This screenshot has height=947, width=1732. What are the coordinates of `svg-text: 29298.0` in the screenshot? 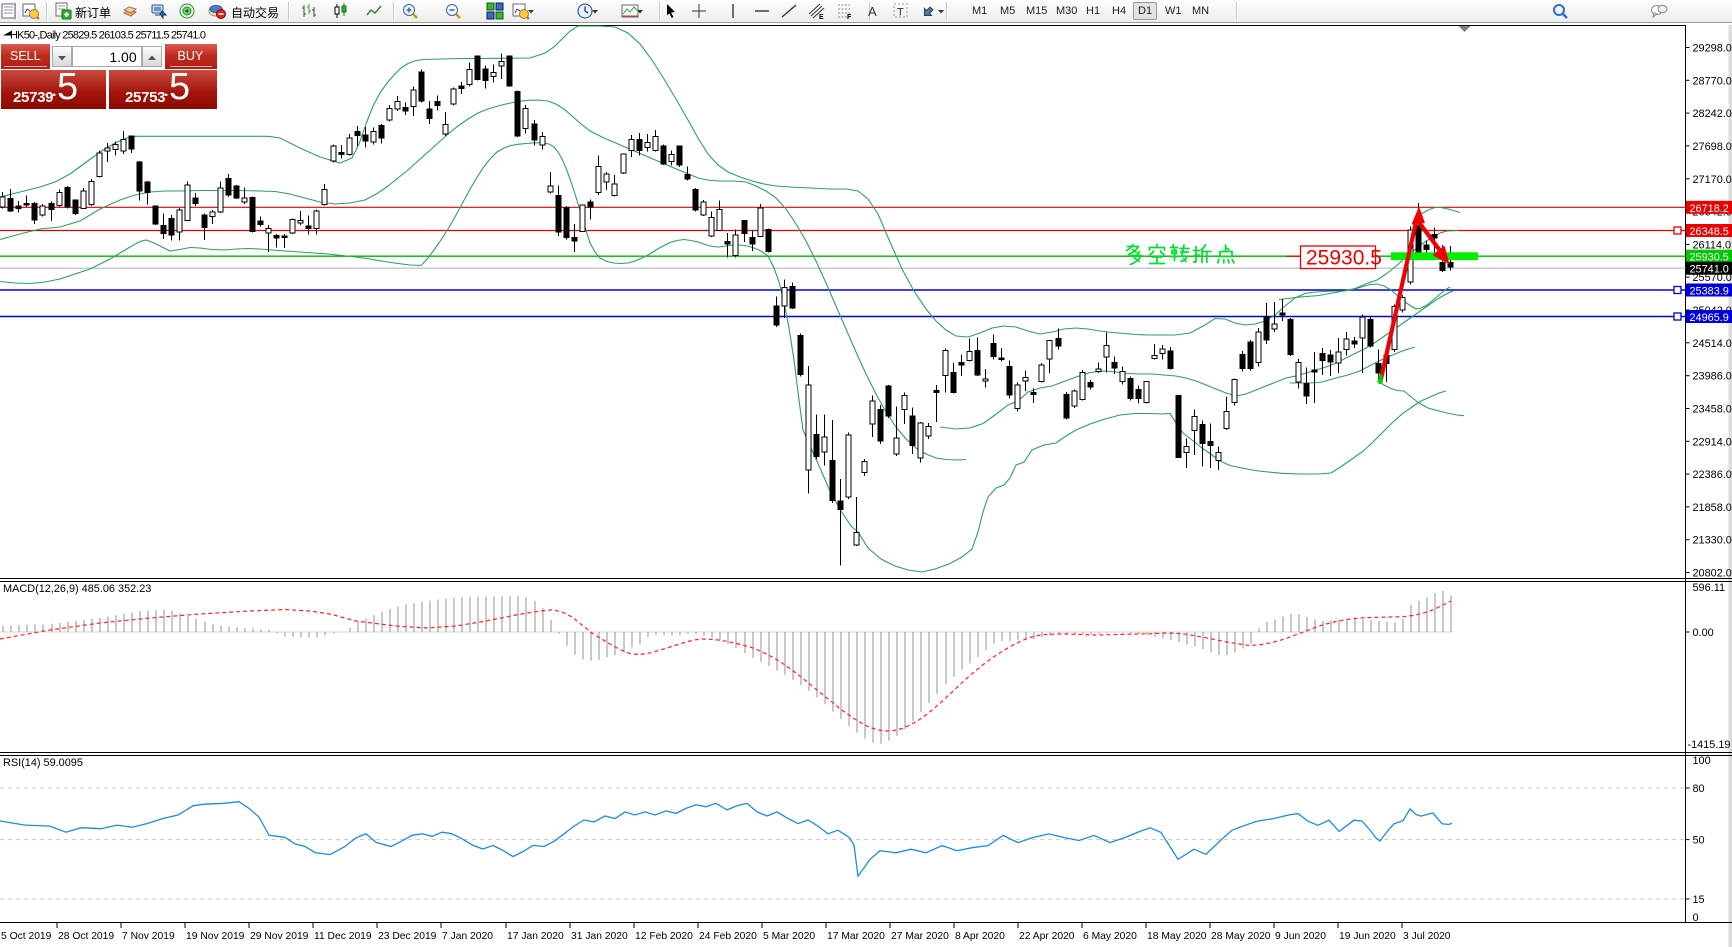 It's located at (1712, 49).